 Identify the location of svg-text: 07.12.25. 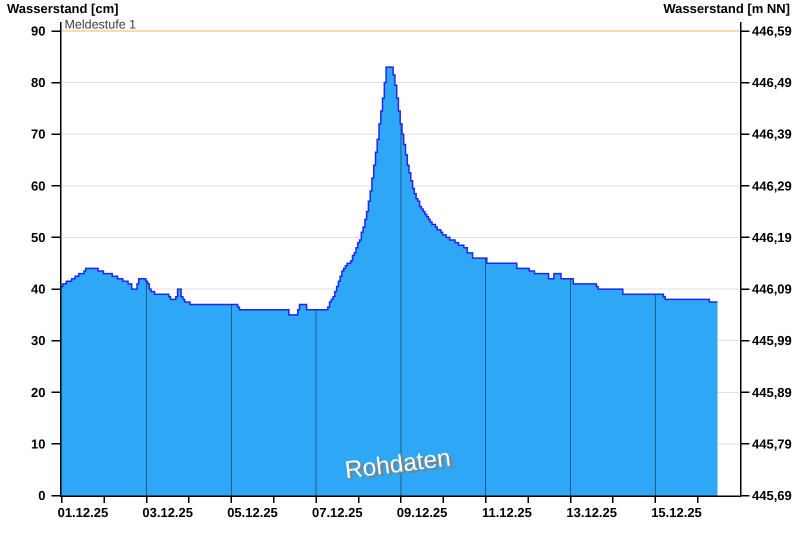
(337, 512).